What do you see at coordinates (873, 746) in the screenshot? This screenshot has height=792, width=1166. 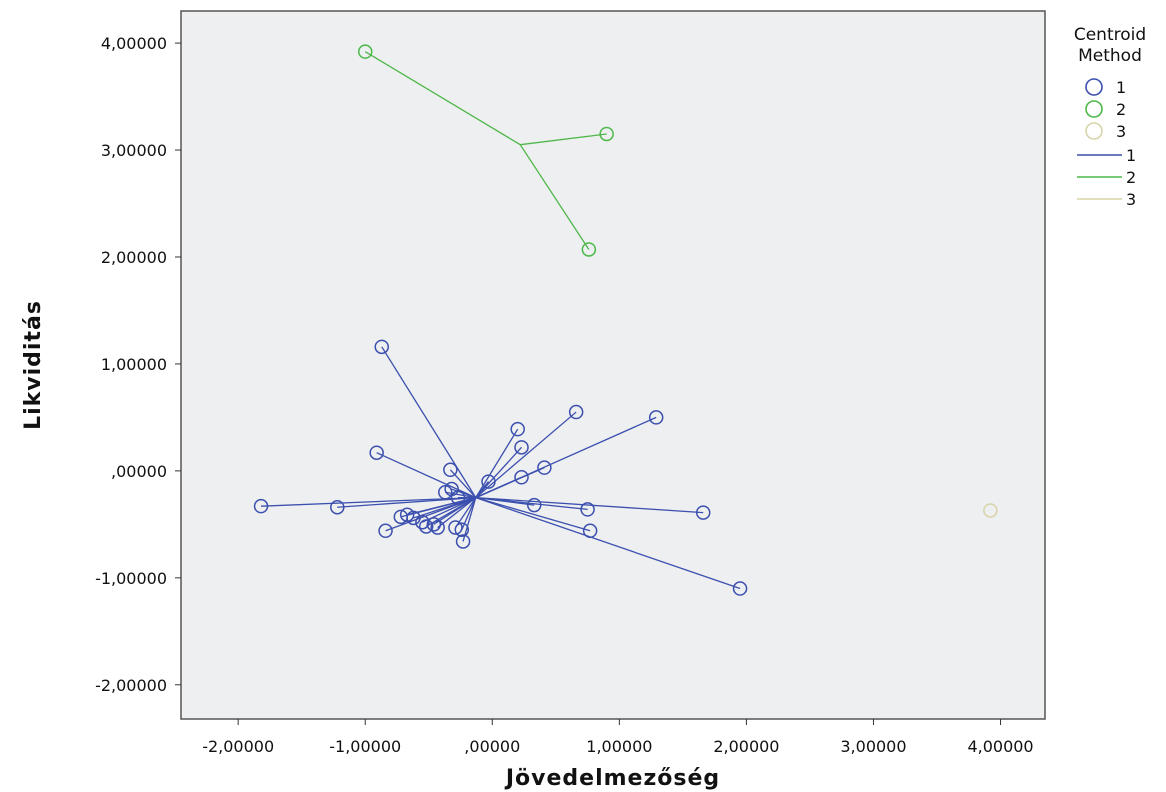 I see `x-tick-label-5: 3,00000` at bounding box center [873, 746].